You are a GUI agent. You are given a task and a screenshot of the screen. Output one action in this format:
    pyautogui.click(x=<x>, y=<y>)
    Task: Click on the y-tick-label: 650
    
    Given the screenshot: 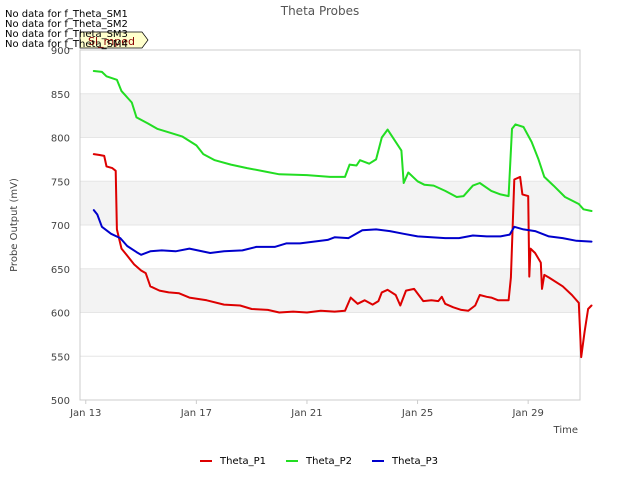 What is the action you would take?
    pyautogui.click(x=60, y=270)
    